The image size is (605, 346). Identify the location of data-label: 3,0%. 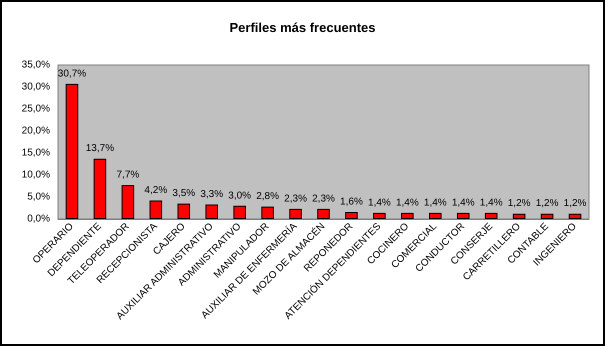
(240, 196).